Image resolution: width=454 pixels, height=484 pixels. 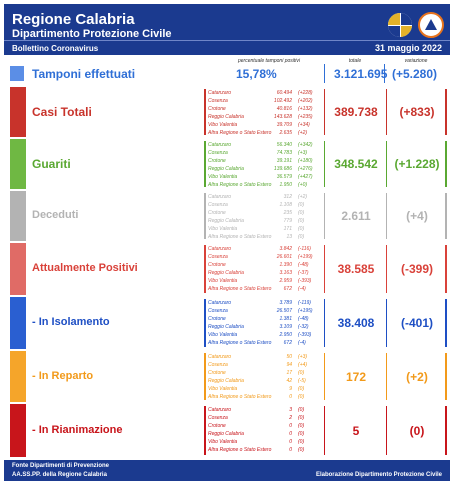 What do you see at coordinates (431, 25) in the screenshot?
I see `civil-protection-logo-icon` at bounding box center [431, 25].